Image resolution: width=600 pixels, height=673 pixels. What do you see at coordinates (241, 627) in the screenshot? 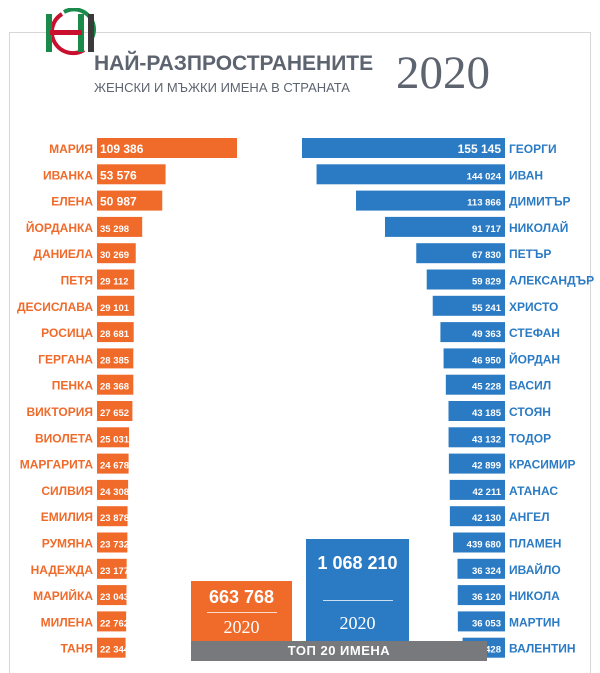
I see `female-total-year: 2020` at bounding box center [241, 627].